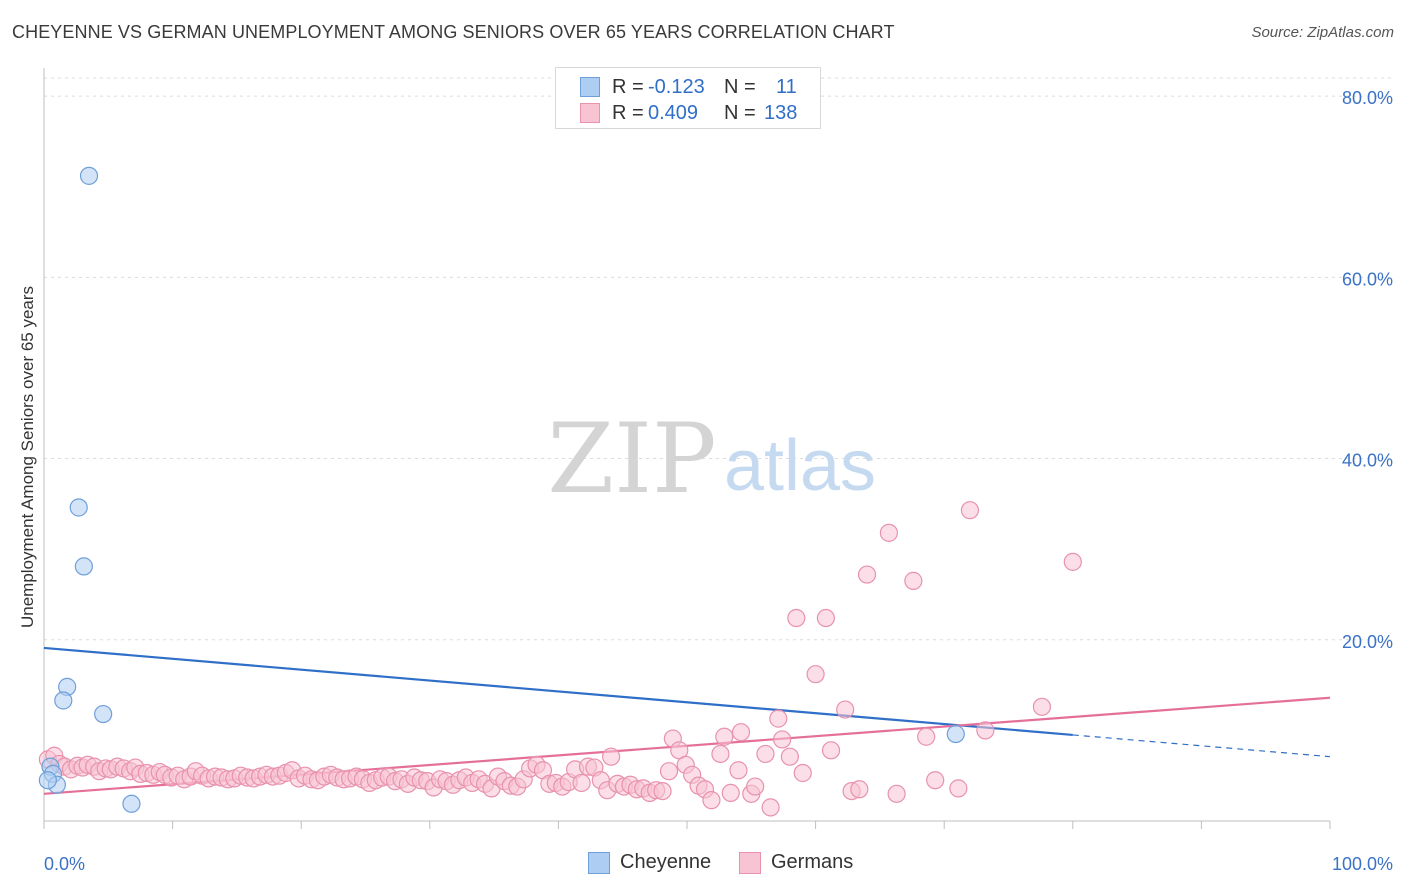 Image resolution: width=1406 pixels, height=892 pixels. I want to click on watermark-zip: ZIP, so click(631, 459).